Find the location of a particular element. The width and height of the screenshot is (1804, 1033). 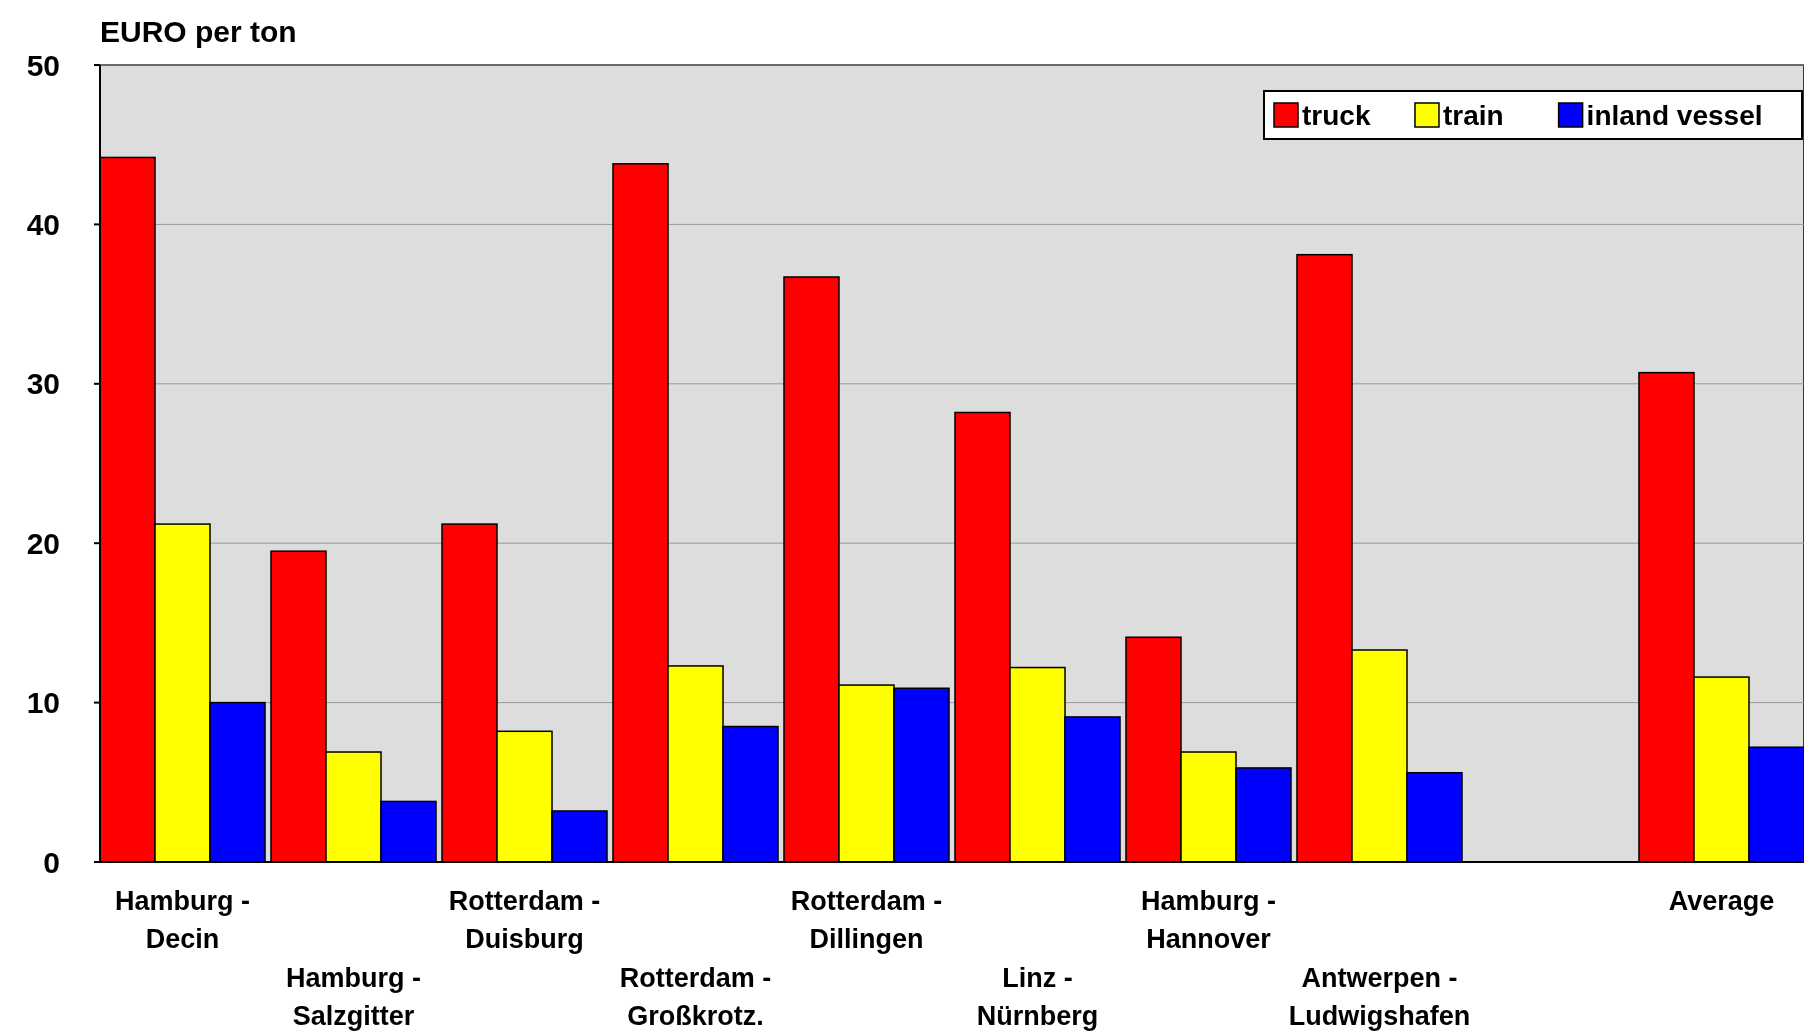

x-tick-label: Rotterdam - Duisburg is located at coordinates (524, 920).